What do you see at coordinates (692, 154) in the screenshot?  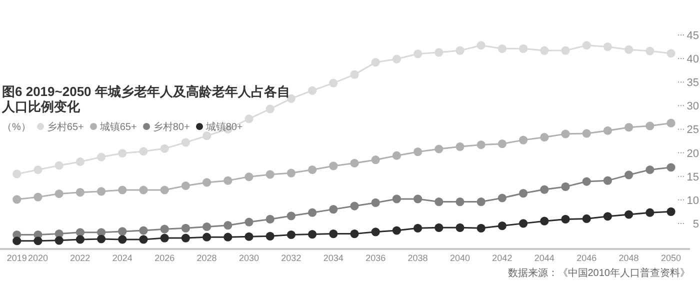 I see `y-tick-label: 20` at bounding box center [692, 154].